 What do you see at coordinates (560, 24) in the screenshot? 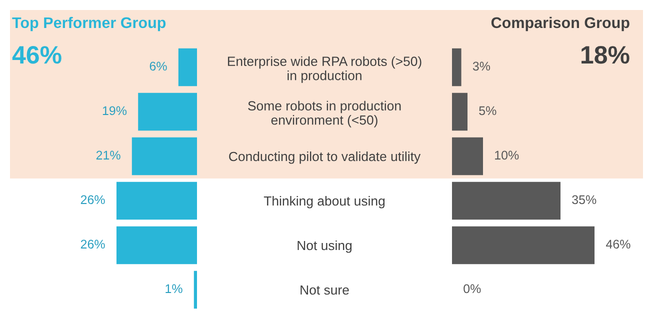
I see `chart-title: Comparison Group` at bounding box center [560, 24].